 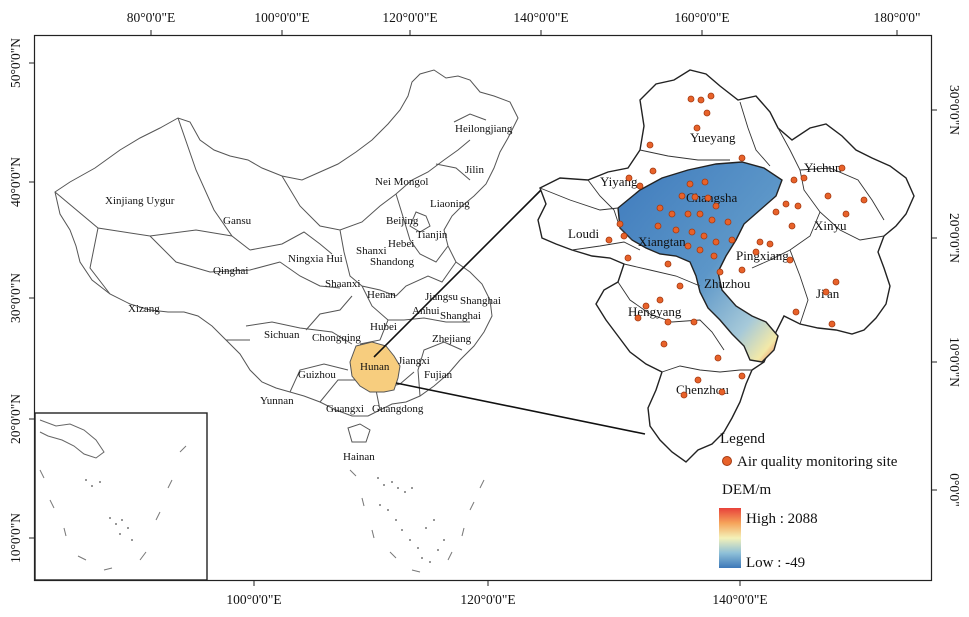 What do you see at coordinates (375, 367) in the screenshot?
I see `province-label: Hunan` at bounding box center [375, 367].